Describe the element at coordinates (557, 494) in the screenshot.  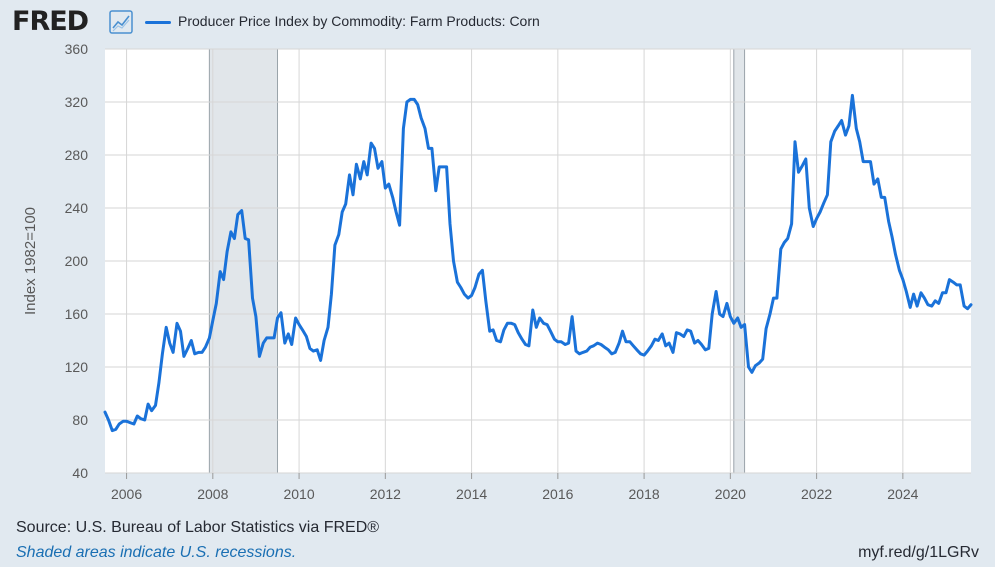
I see `x-tick-label: 2016` at that location.